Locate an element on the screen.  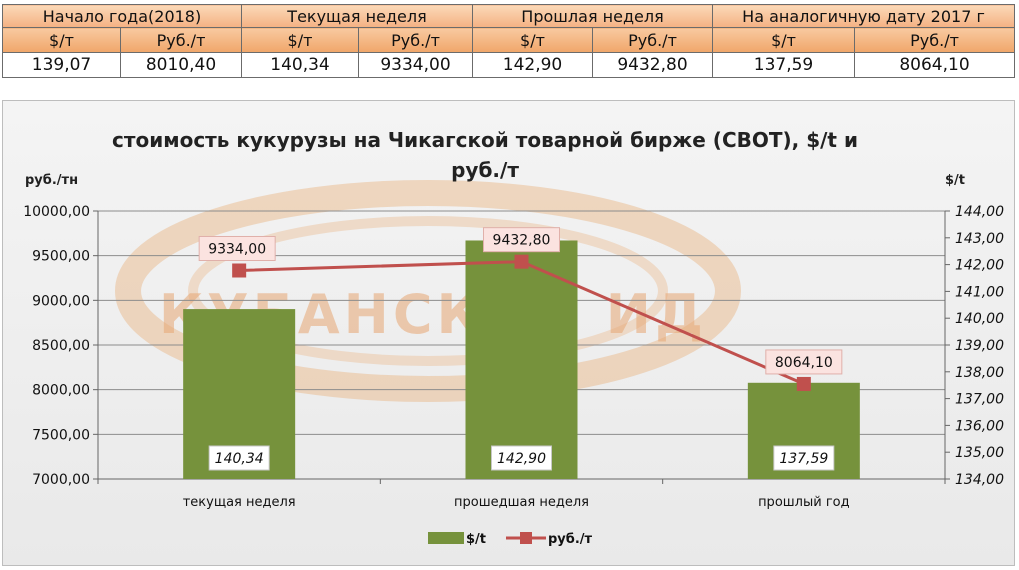
header-same-date-2017: На аналогичную дату 2017 г is located at coordinates (864, 16).